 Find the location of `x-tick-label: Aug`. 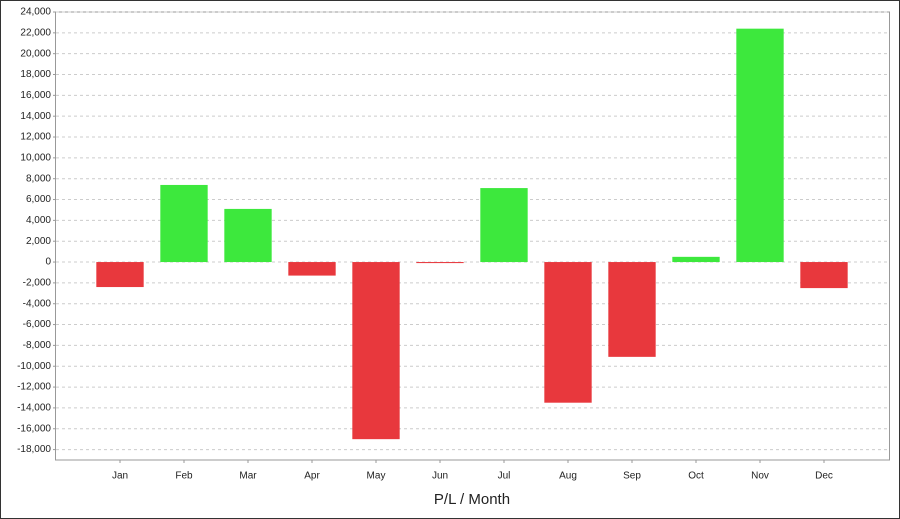

x-tick-label: Aug is located at coordinates (568, 476).